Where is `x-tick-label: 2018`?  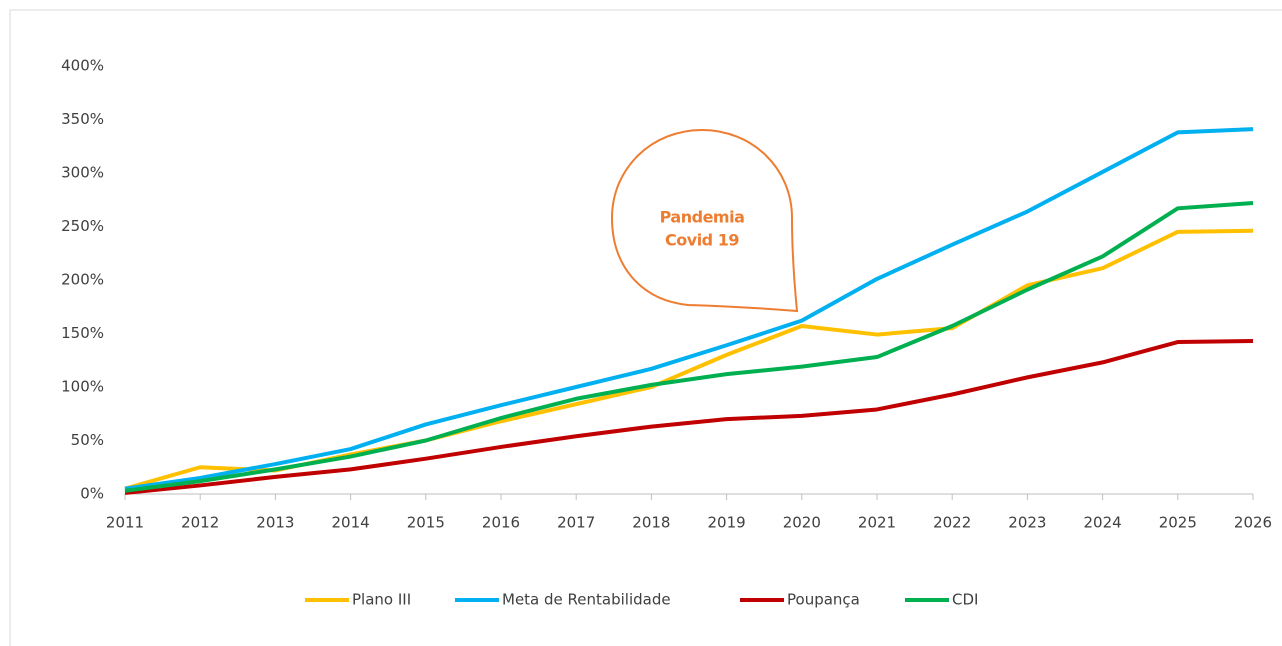 x-tick-label: 2018 is located at coordinates (651, 523).